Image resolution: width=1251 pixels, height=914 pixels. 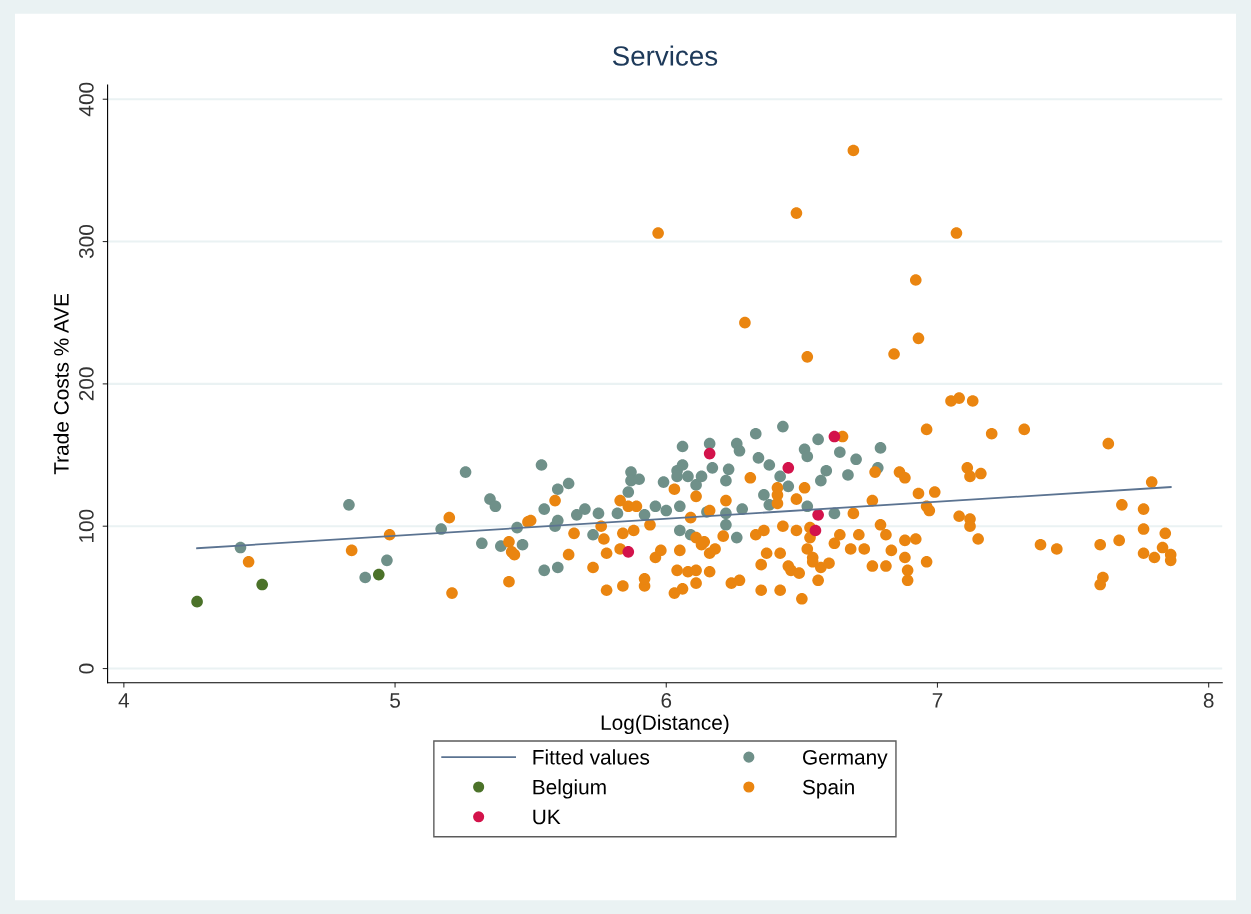 What do you see at coordinates (1208, 700) in the screenshot?
I see `x-tick-label: 8` at bounding box center [1208, 700].